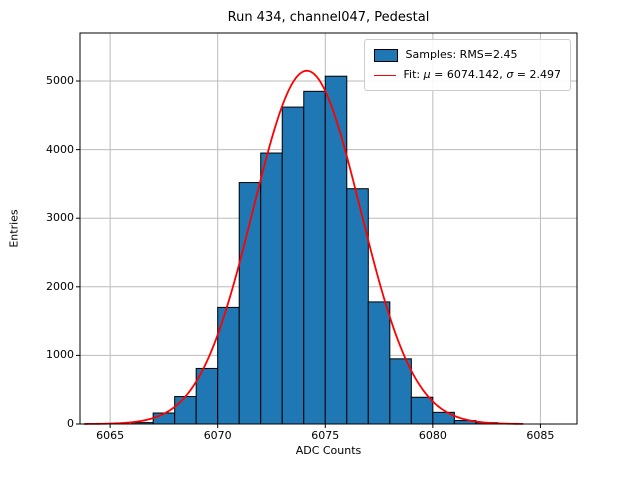 This screenshot has width=640, height=480. What do you see at coordinates (537, 74) in the screenshot?
I see `fit-label-sigma-value: = 2.497` at bounding box center [537, 74].